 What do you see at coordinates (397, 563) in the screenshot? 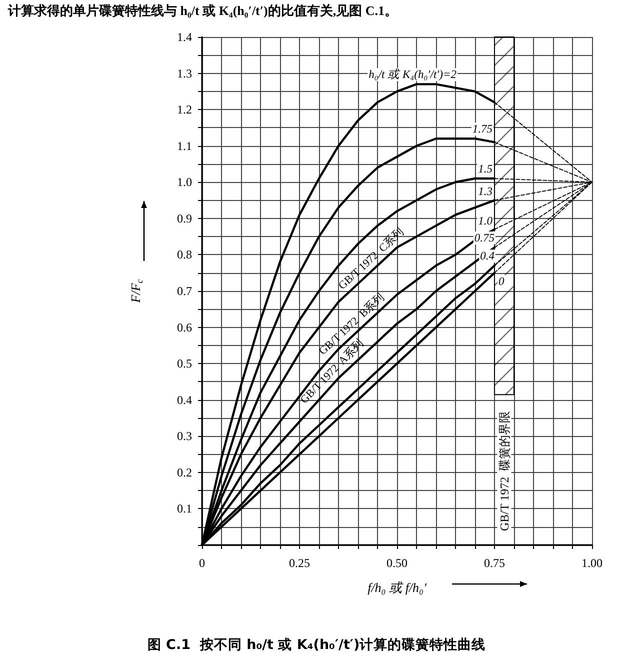
I see `x-tick-label: 0.50` at bounding box center [397, 563].